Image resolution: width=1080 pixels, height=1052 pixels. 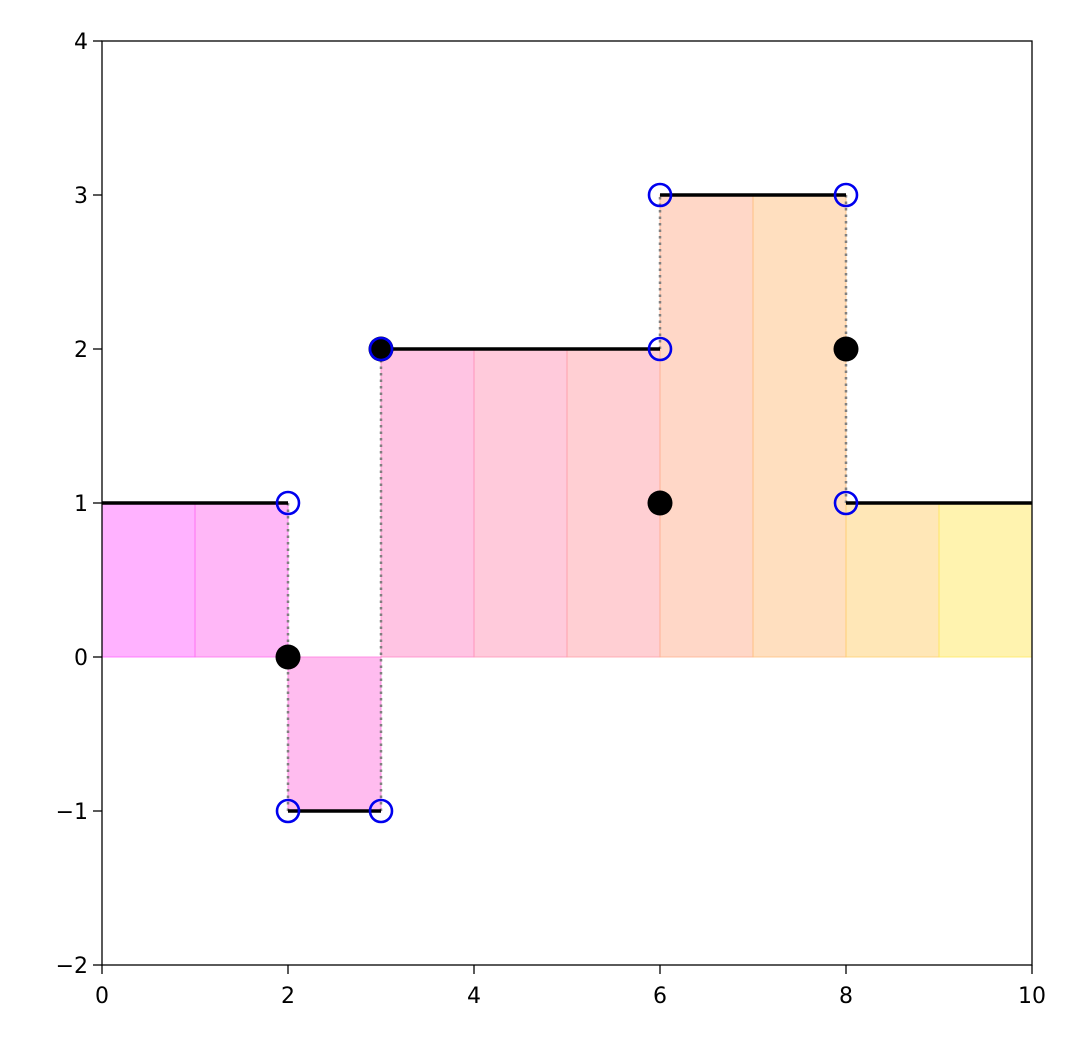 I want to click on y-tick-label-6: 4, so click(x=81, y=42).